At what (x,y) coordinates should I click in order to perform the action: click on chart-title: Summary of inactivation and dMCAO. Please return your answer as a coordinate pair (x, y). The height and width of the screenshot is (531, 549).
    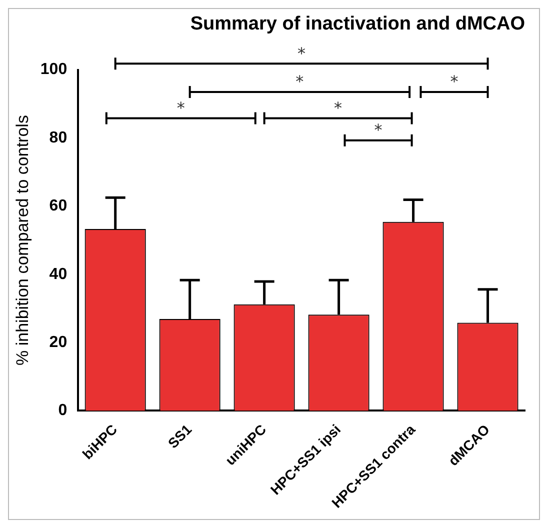
    Looking at the image, I should click on (357, 24).